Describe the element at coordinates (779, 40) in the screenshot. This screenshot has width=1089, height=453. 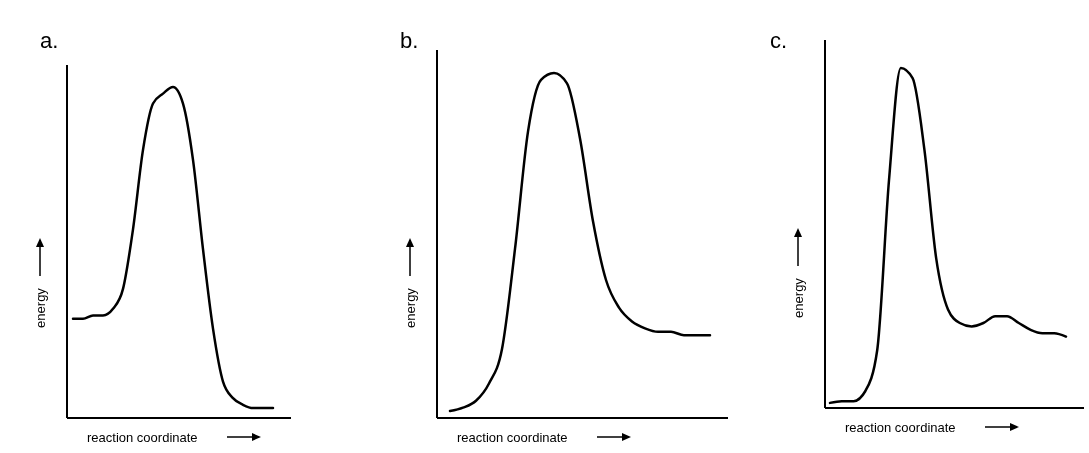
I see `chart-title: c.` at that location.